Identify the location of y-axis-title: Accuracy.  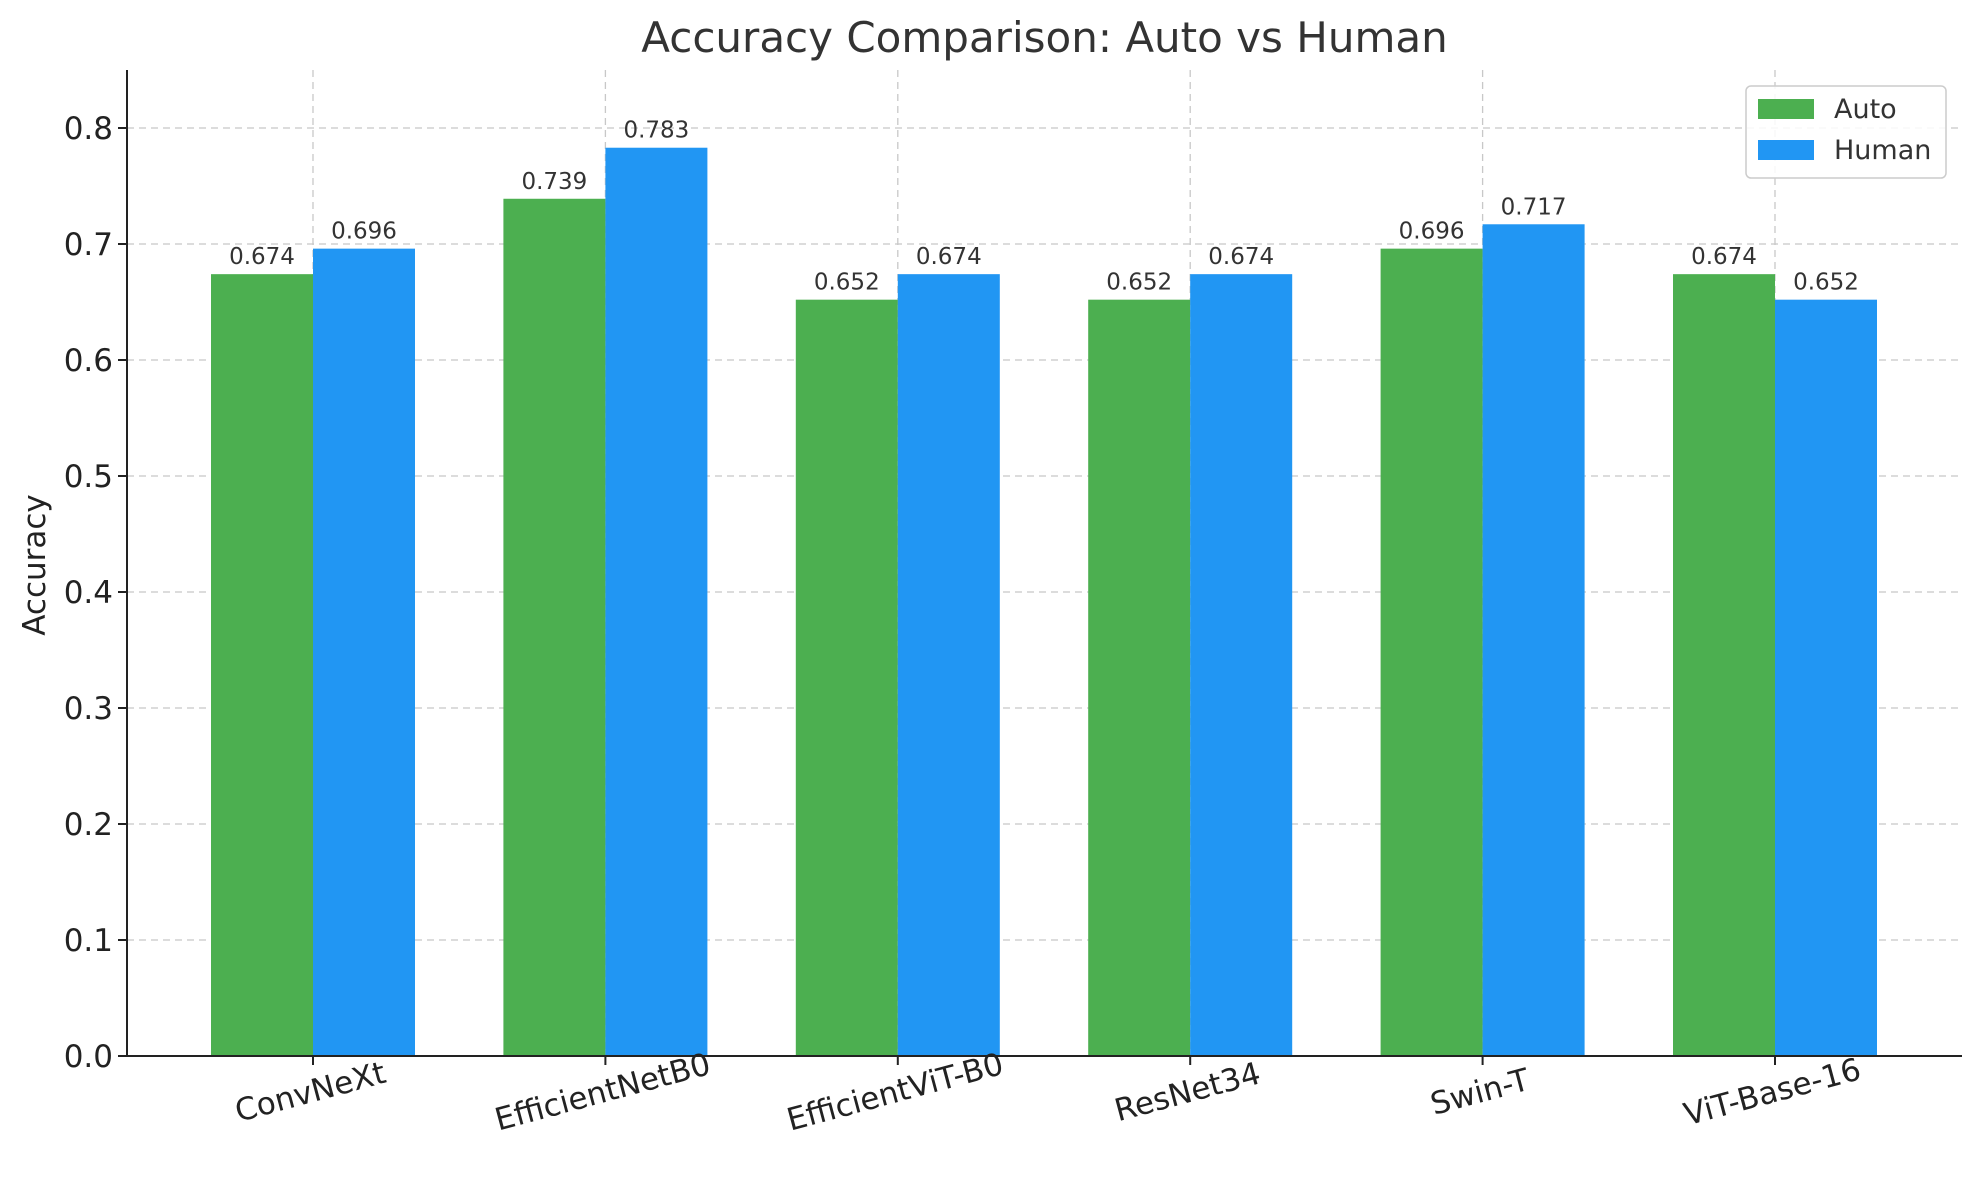
(35, 565).